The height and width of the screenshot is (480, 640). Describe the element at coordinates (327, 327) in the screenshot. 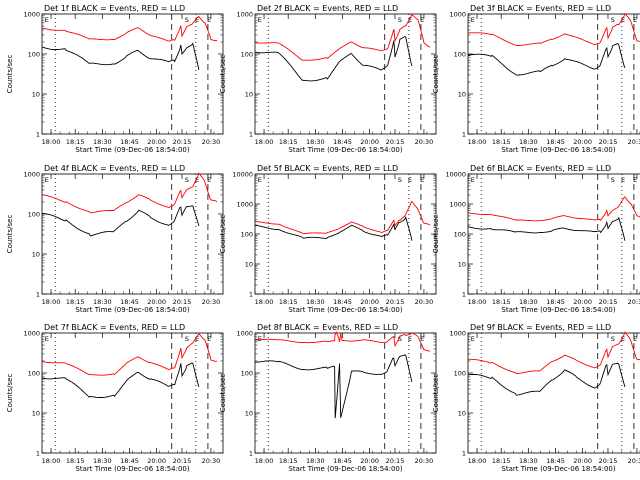

I see `chart-title: Det 8f BLACK = Events, RED = LLD` at that location.